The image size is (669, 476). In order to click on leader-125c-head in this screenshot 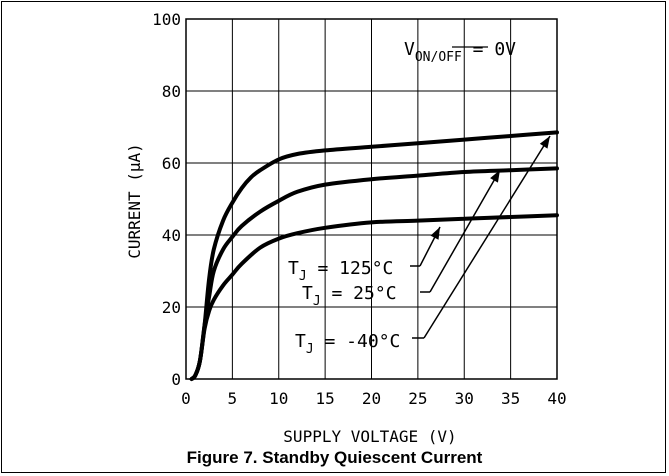, I will do `click(435, 233)`.